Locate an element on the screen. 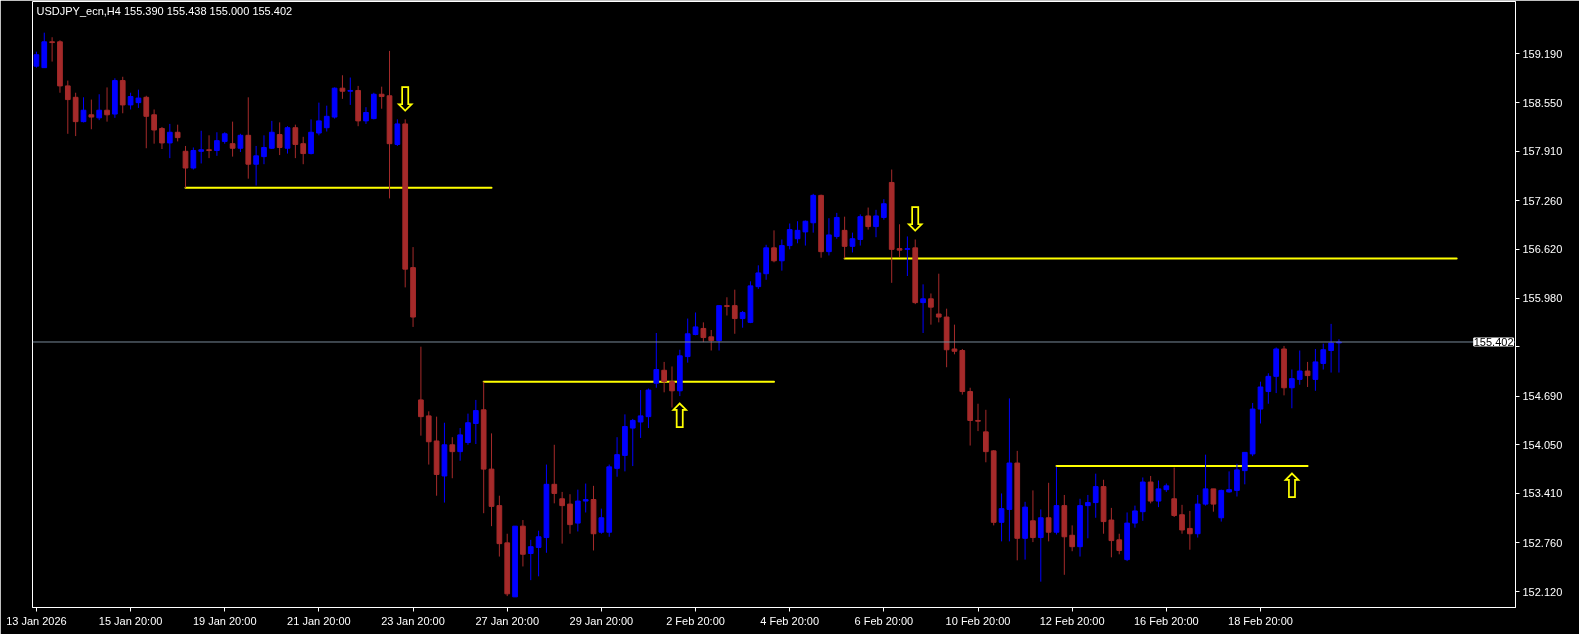 The height and width of the screenshot is (634, 1579). annotation: ⇧ is located at coordinates (680, 416).